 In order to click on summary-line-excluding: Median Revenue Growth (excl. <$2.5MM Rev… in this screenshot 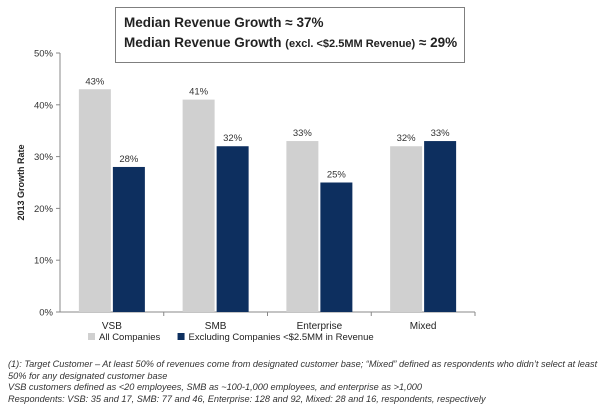, I will do `click(294, 43)`.